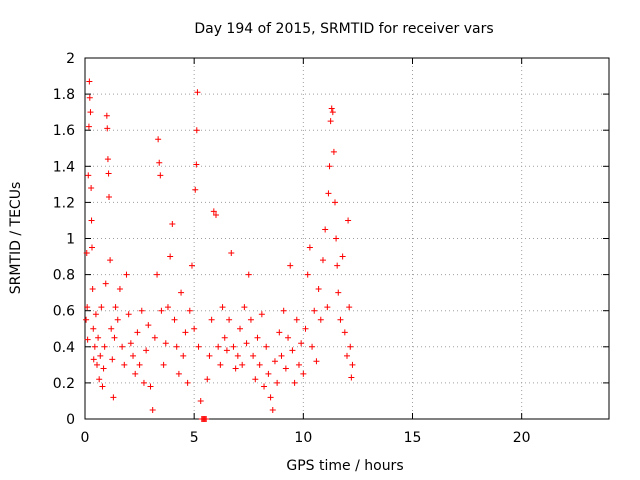  Describe the element at coordinates (70, 240) in the screenshot. I see `y-tick-label: 1` at that location.